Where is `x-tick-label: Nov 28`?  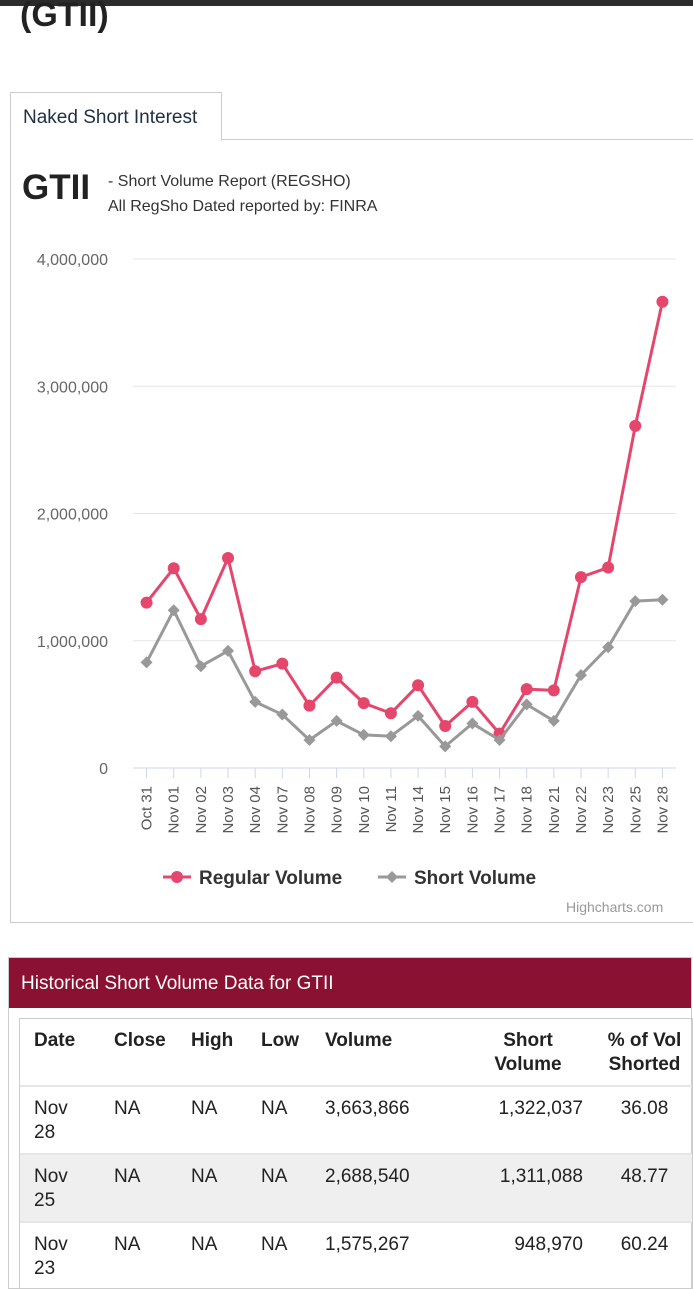
x-tick-label: Nov 28 is located at coordinates (662, 810).